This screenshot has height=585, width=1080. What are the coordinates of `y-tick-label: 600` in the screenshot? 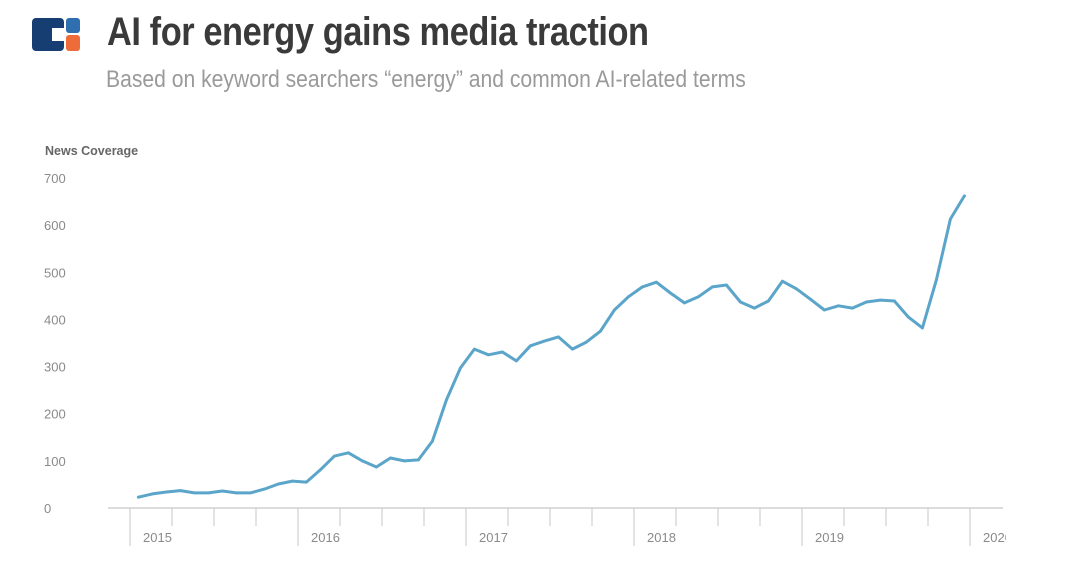 It's located at (55, 225).